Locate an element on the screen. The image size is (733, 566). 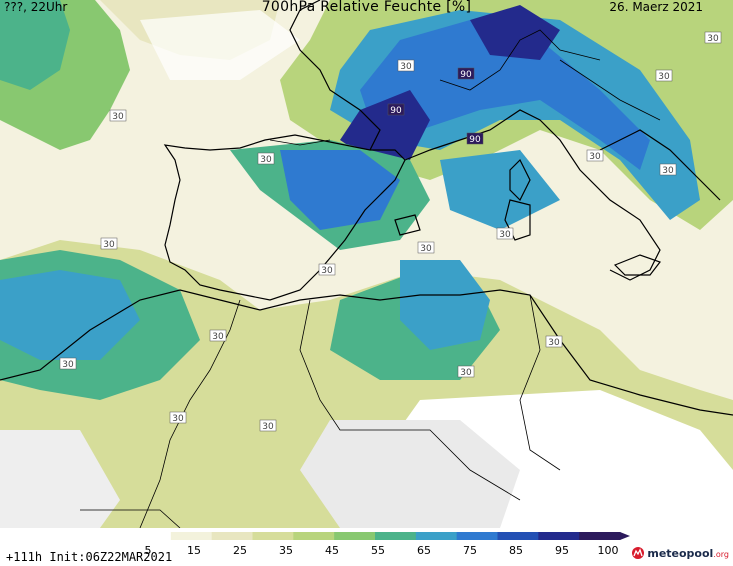
meteopool-logo-text: meteopool.org is located at coordinates (688, 553).